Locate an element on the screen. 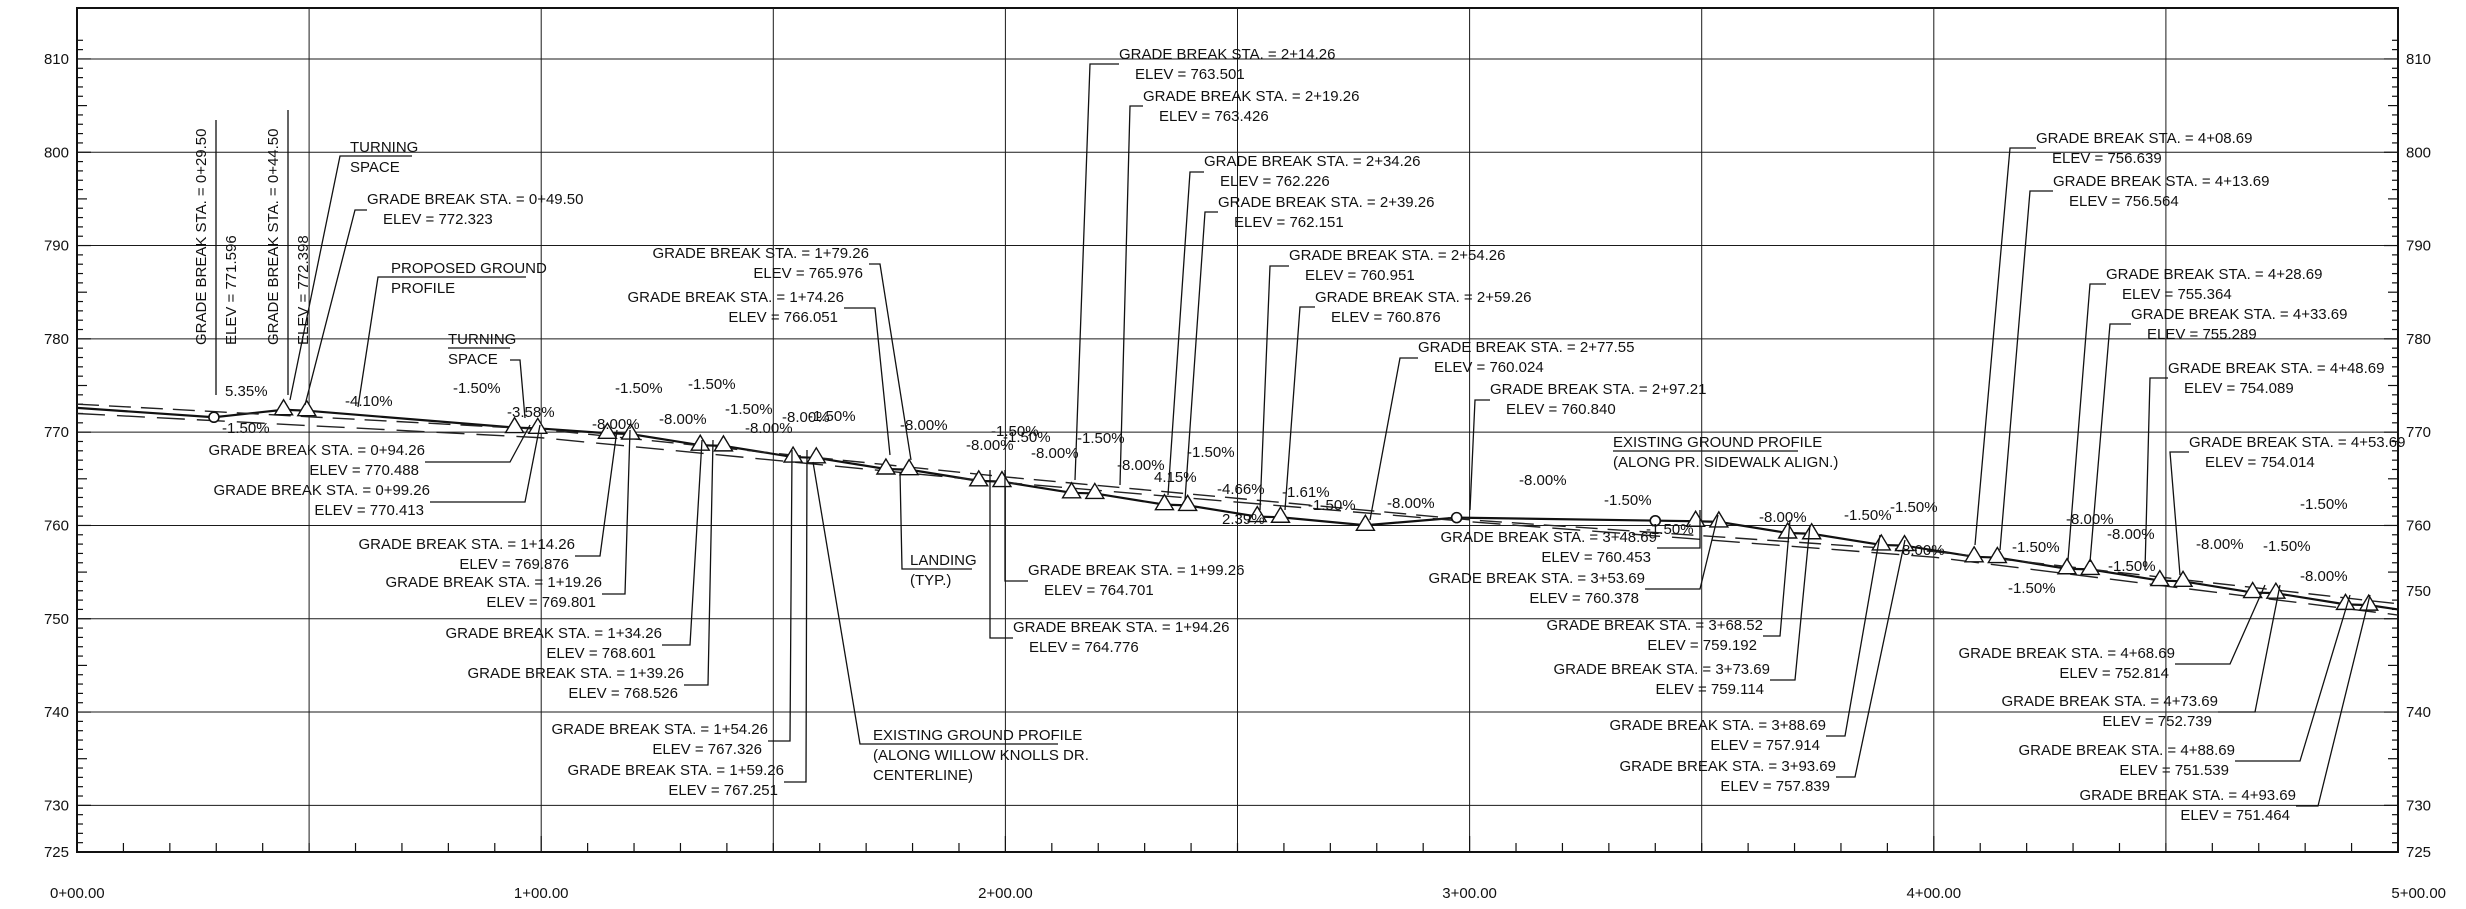  grade-break-callout: GRADE BREAK STA. = 3+93.69 ELEV = 757.839 is located at coordinates (1763, 667).